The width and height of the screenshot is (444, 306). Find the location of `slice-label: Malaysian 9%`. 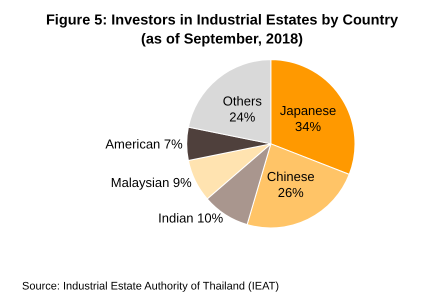

slice-label: Malaysian 9% is located at coordinates (151, 182).